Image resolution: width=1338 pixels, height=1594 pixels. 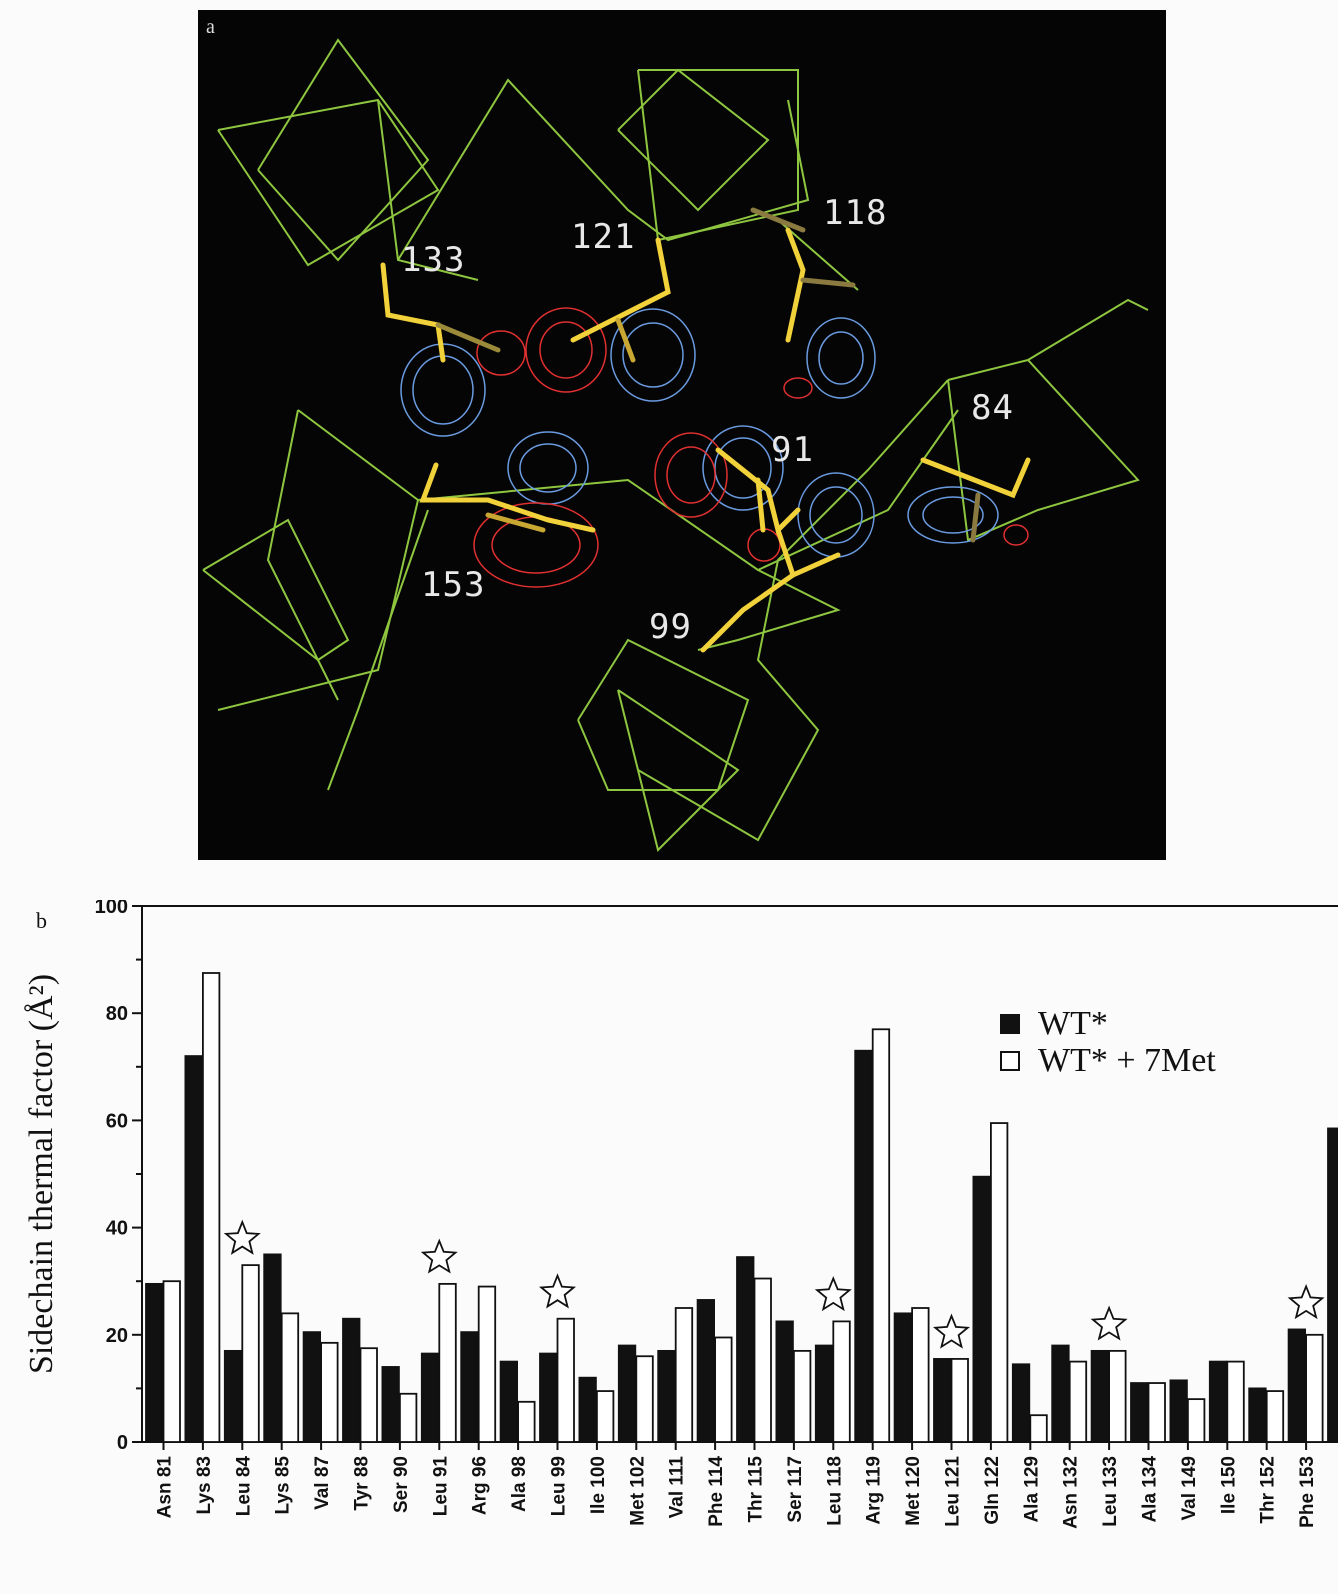 I want to click on legend-swatch-wt-7met, so click(x=1010, y=1061).